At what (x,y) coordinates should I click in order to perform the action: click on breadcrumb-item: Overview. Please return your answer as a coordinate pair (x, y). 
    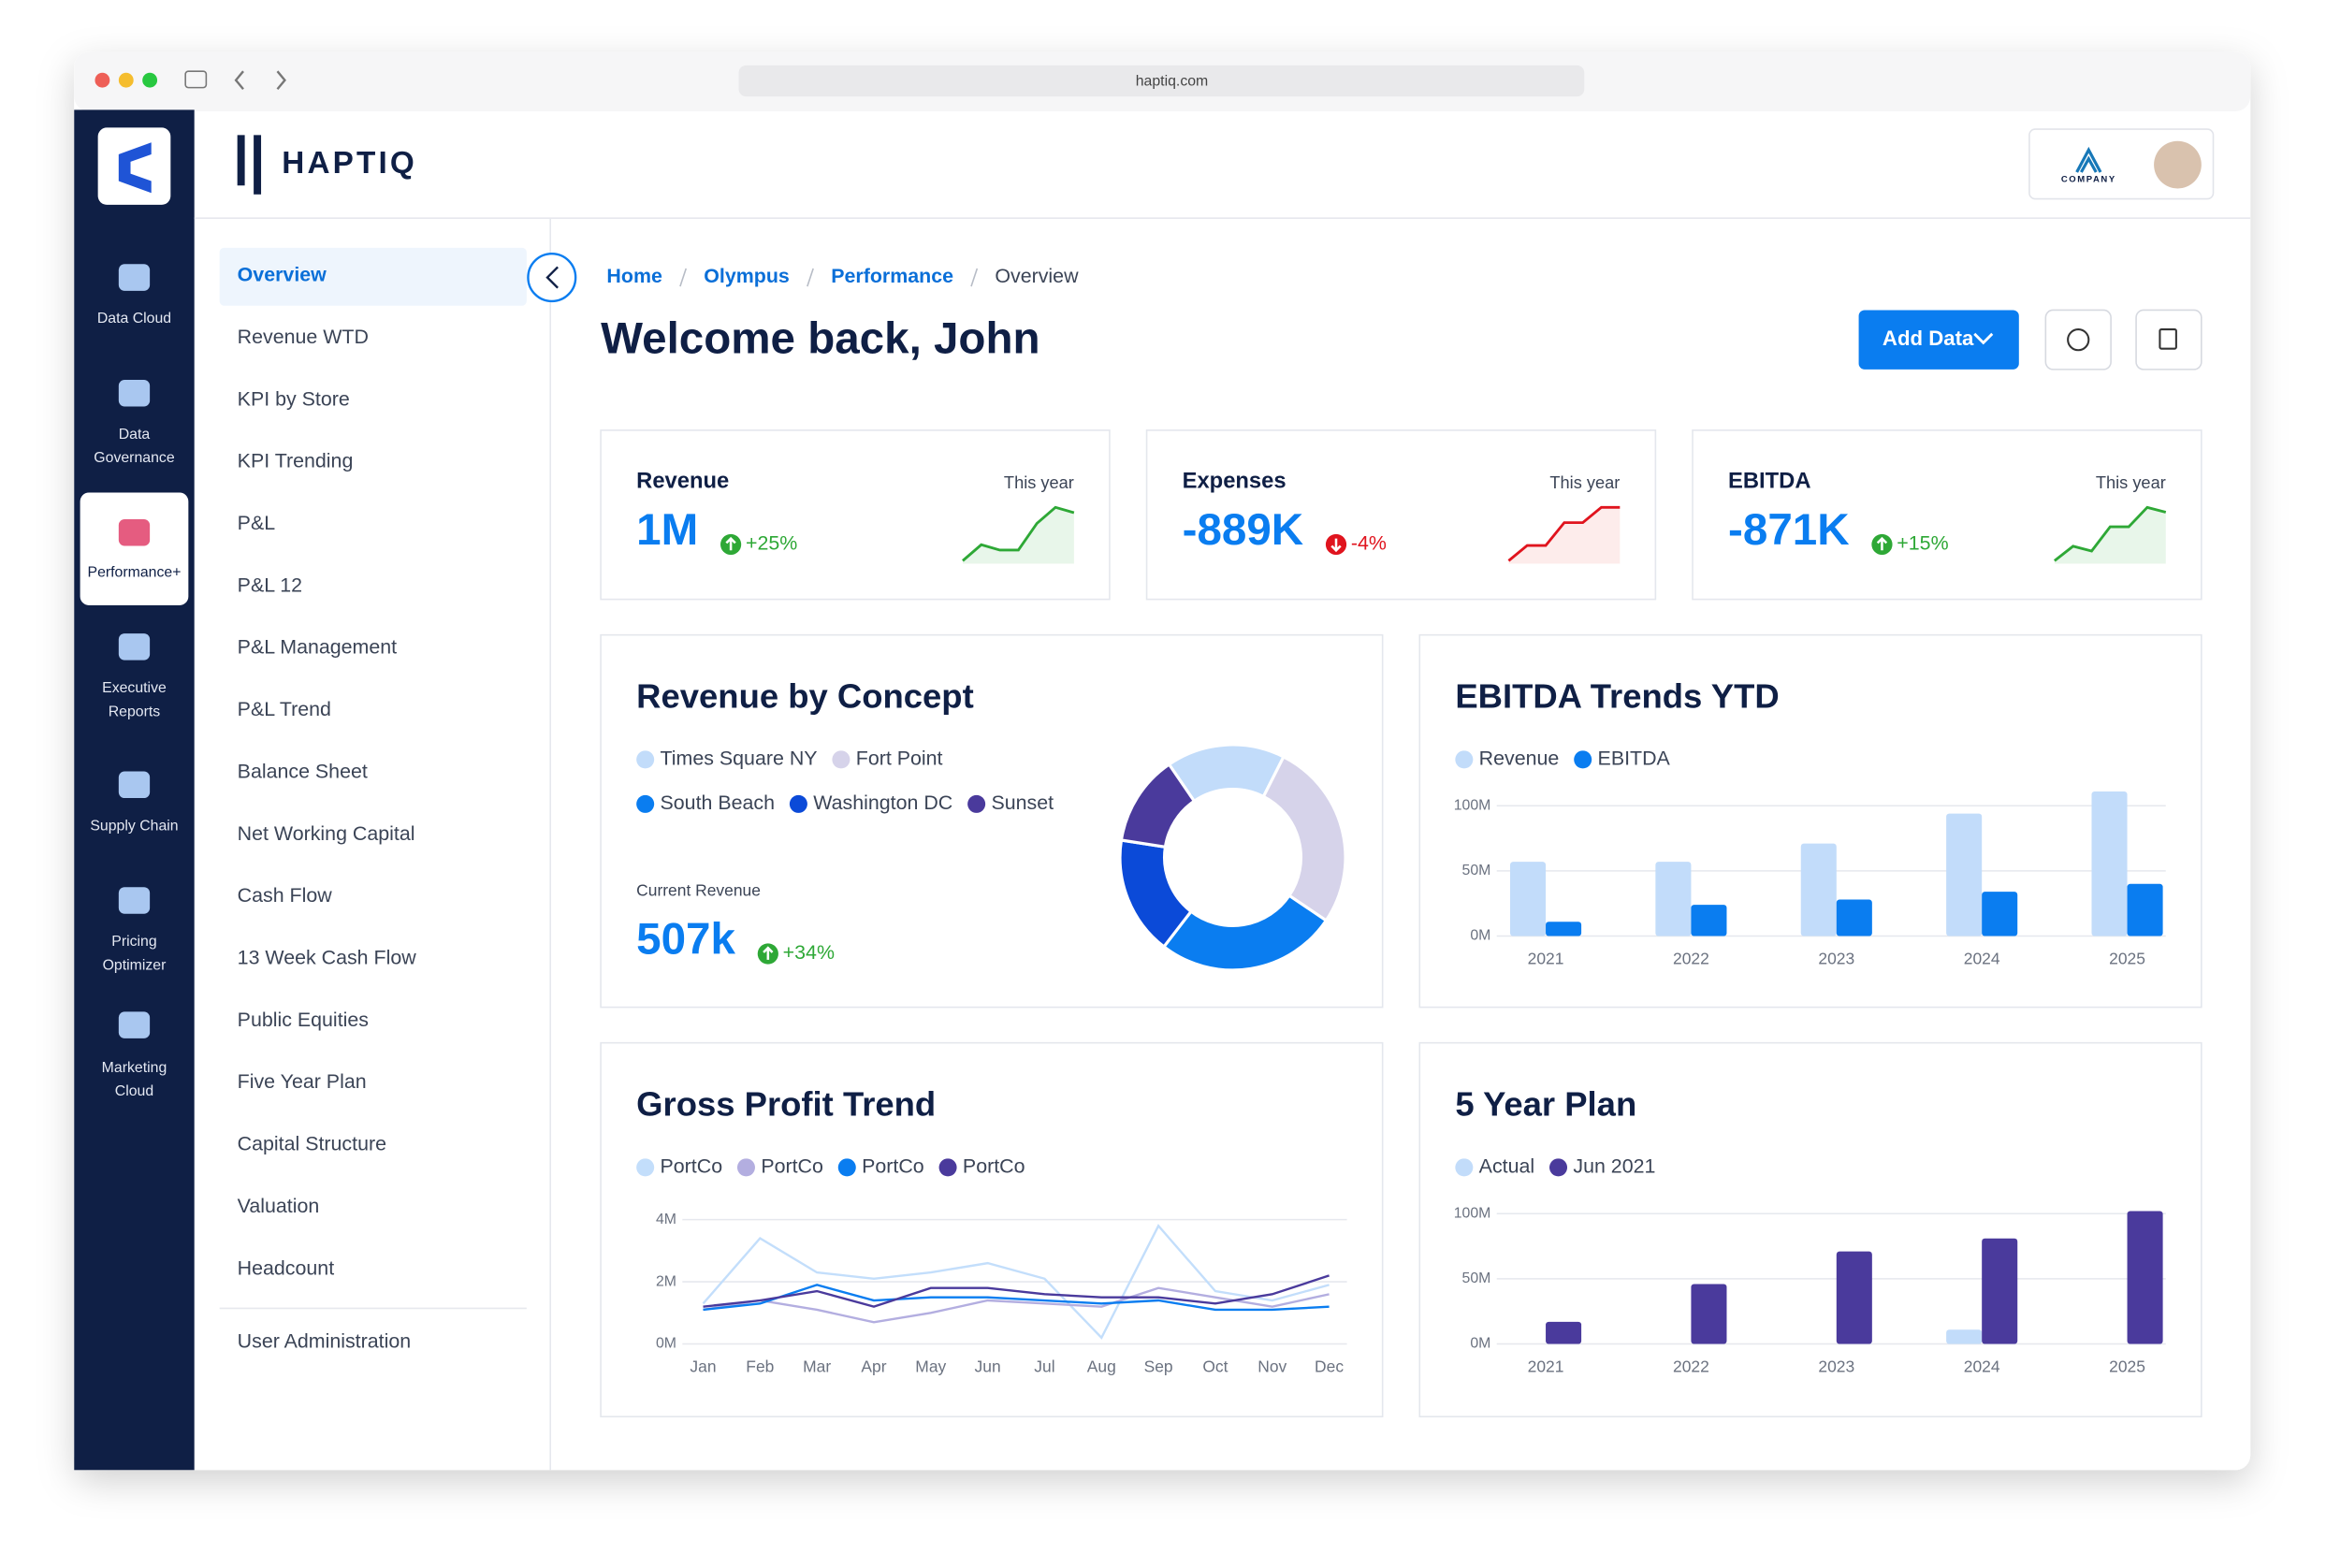
    Looking at the image, I should click on (1037, 276).